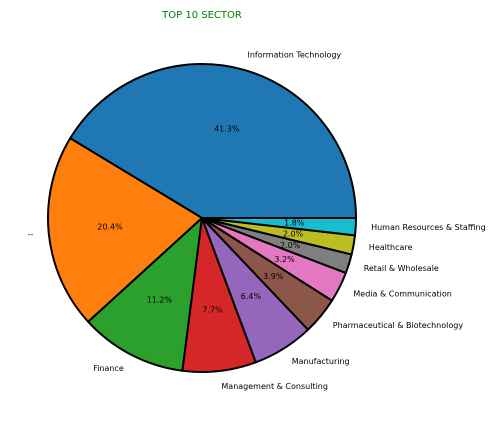 The height and width of the screenshot is (425, 502). Describe the element at coordinates (391, 247) in the screenshot. I see `category-label-healthcare: Healthcare` at that location.